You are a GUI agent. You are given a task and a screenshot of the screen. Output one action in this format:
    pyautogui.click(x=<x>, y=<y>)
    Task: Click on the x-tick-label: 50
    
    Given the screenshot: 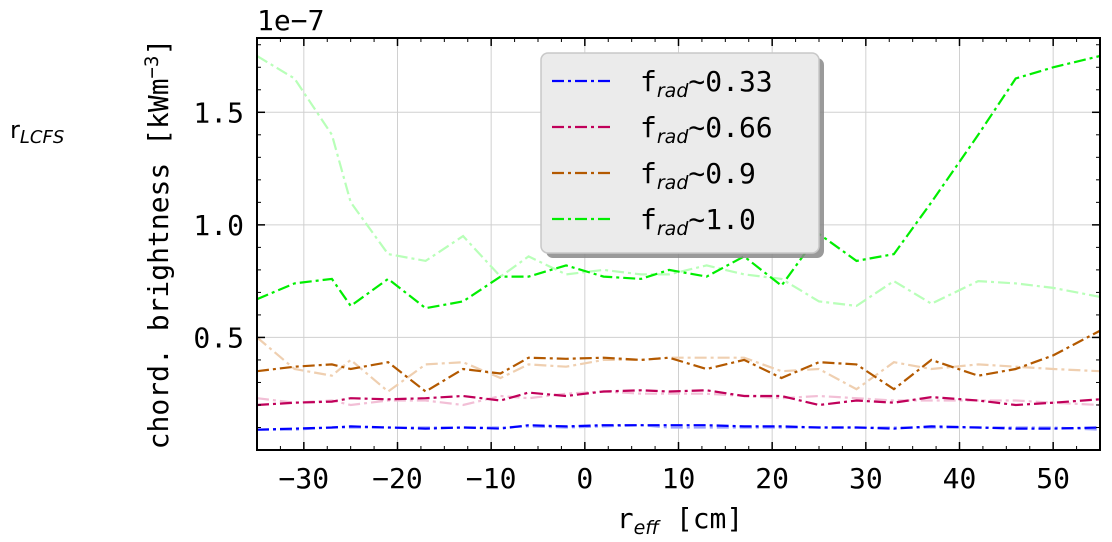 What is the action you would take?
    pyautogui.click(x=1053, y=478)
    